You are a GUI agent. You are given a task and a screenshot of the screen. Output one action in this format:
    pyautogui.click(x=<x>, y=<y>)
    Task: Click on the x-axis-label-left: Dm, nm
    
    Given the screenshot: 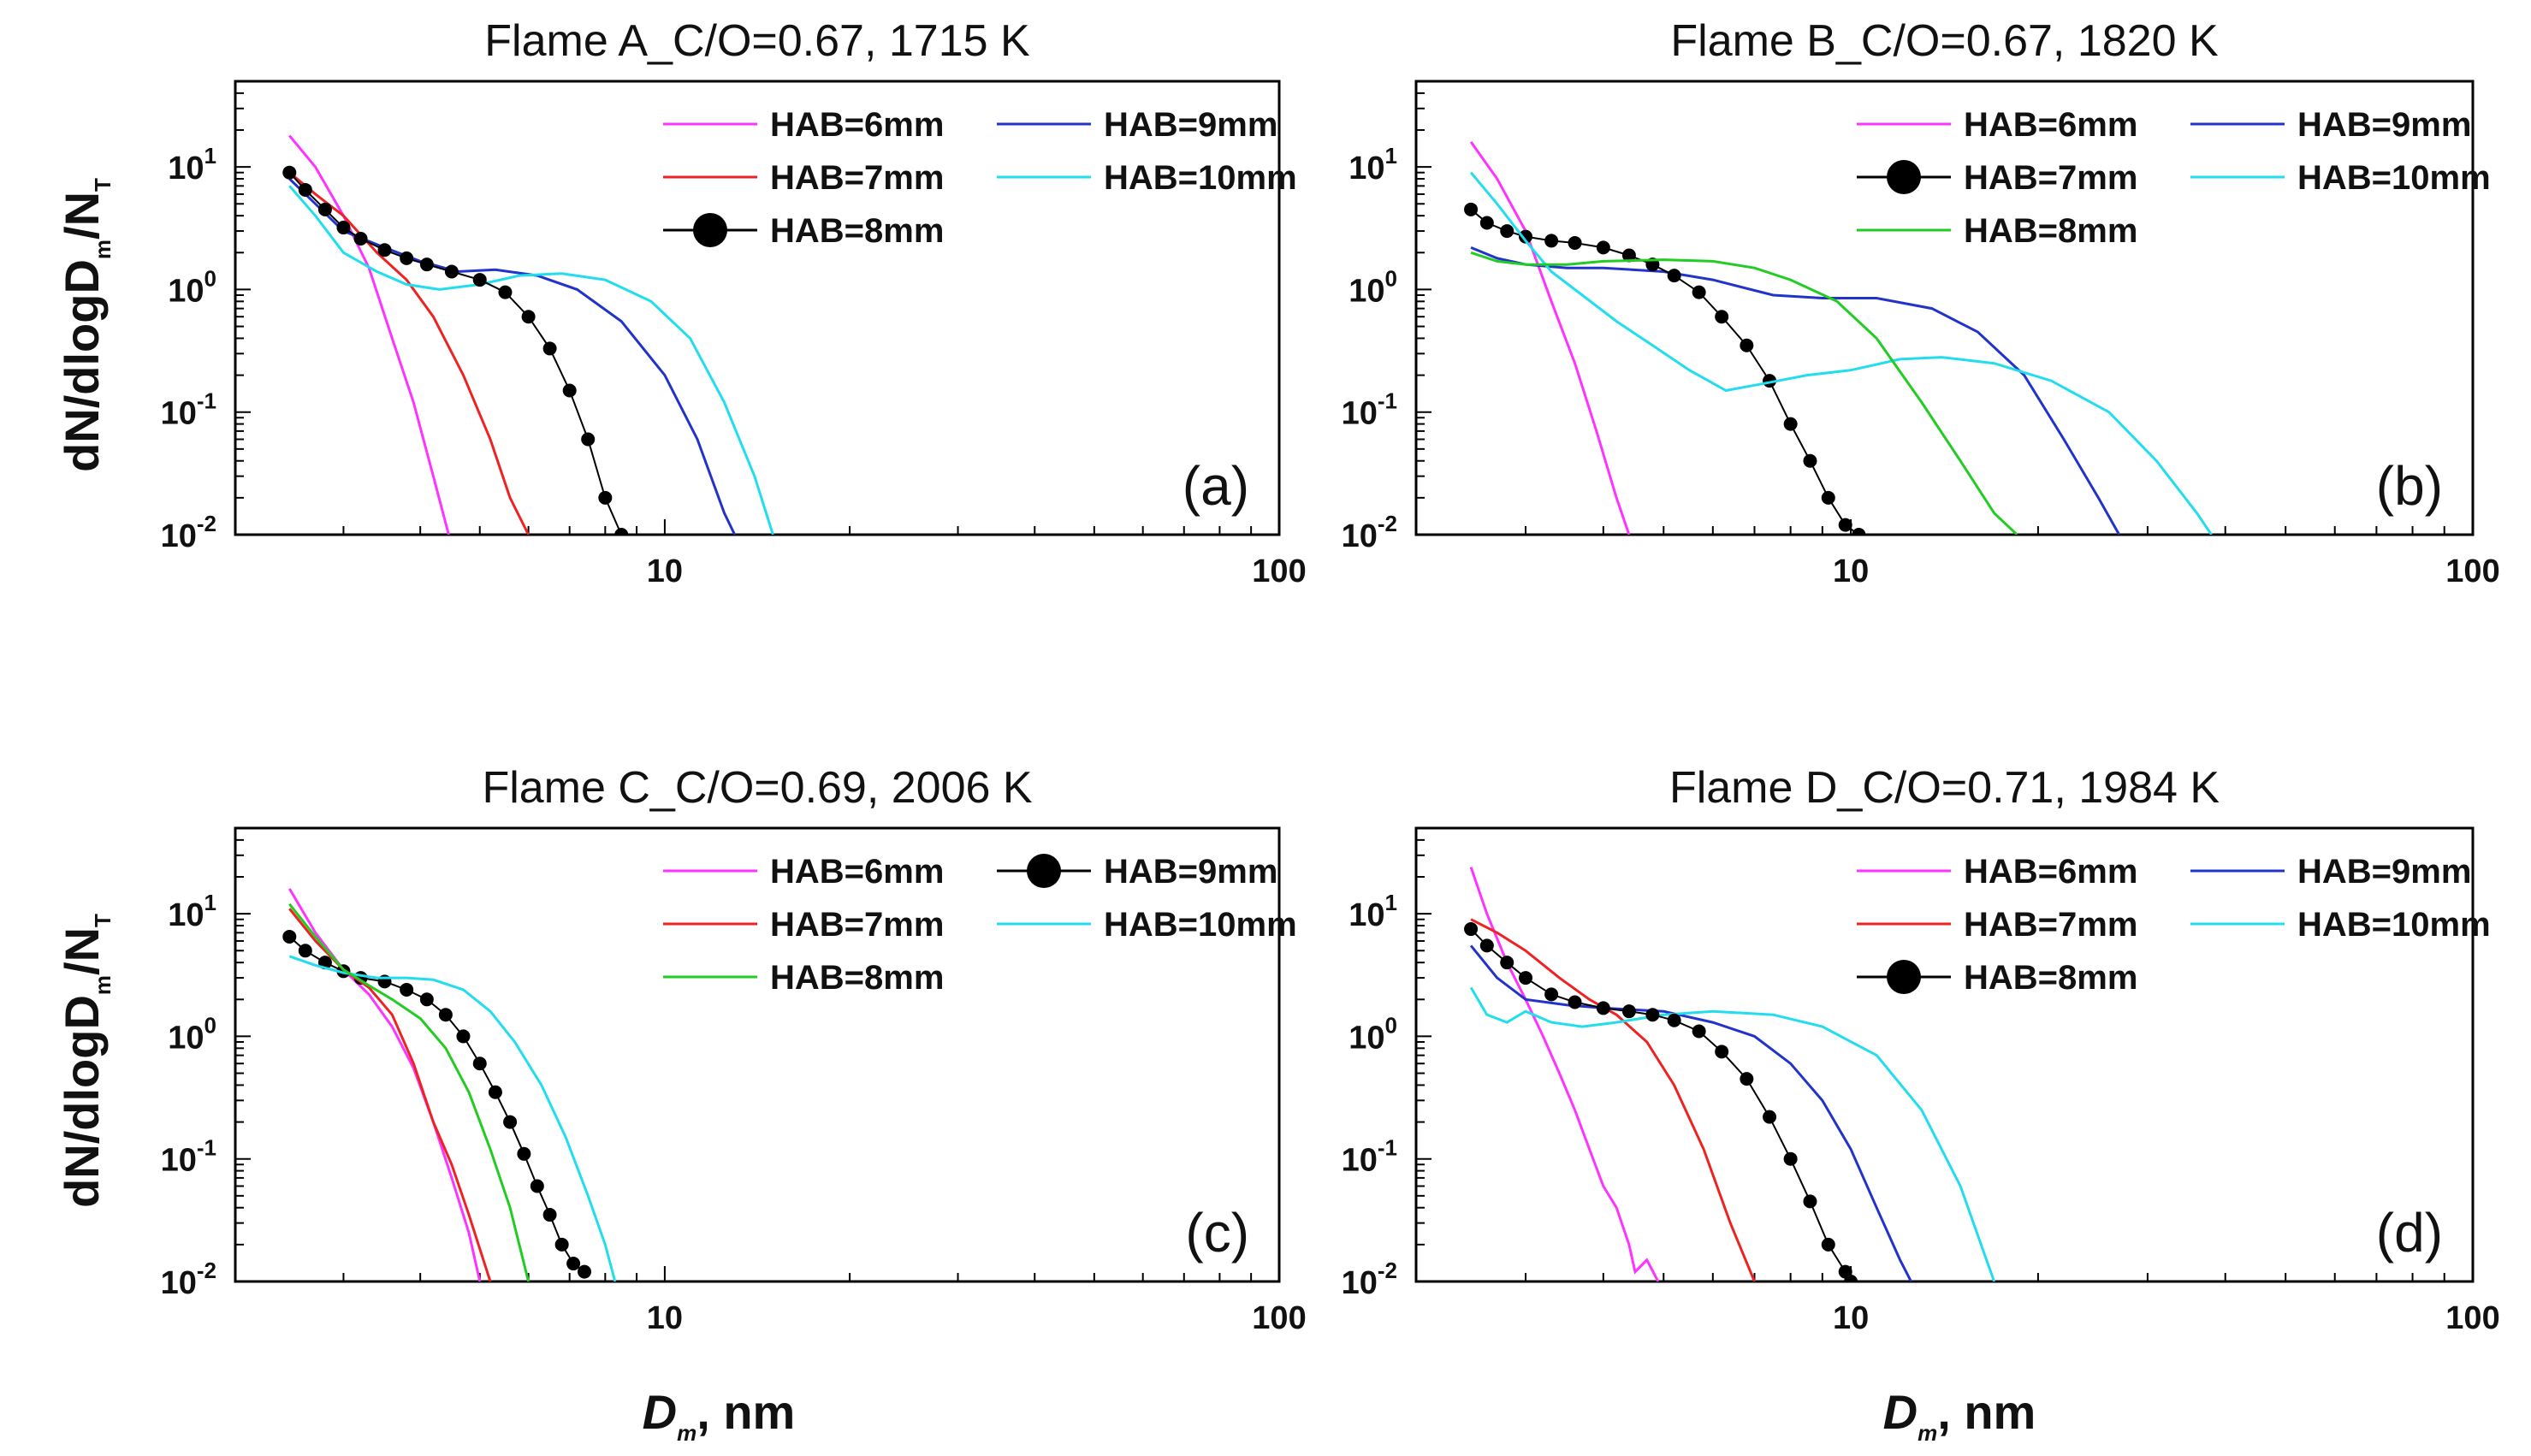 What is the action you would take?
    pyautogui.click(x=720, y=1415)
    